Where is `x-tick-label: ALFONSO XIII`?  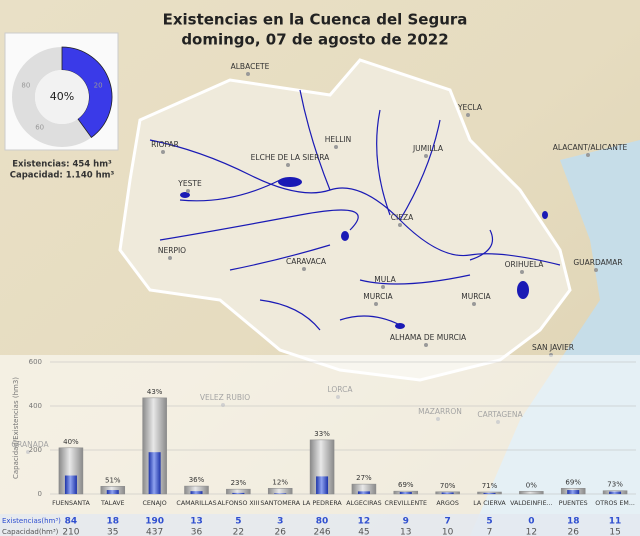 x-tick-label: ALFONSO XIII is located at coordinates (238, 503).